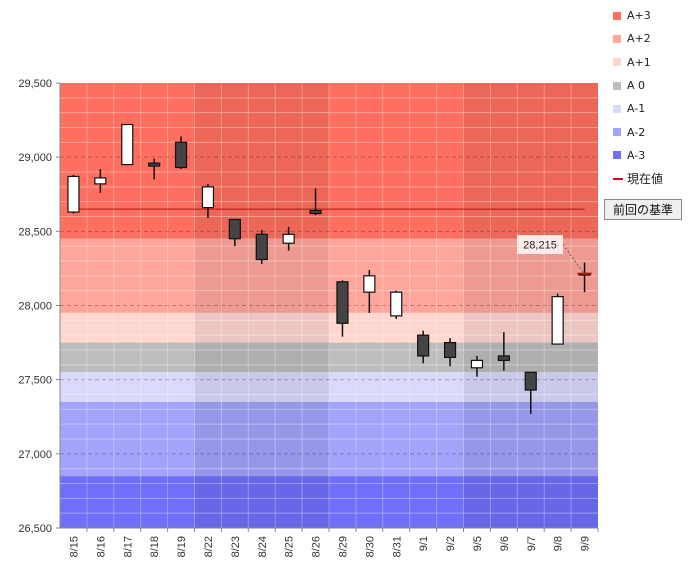 This screenshot has height=571, width=690. What do you see at coordinates (618, 178) in the screenshot?
I see `legend-line` at bounding box center [618, 178].